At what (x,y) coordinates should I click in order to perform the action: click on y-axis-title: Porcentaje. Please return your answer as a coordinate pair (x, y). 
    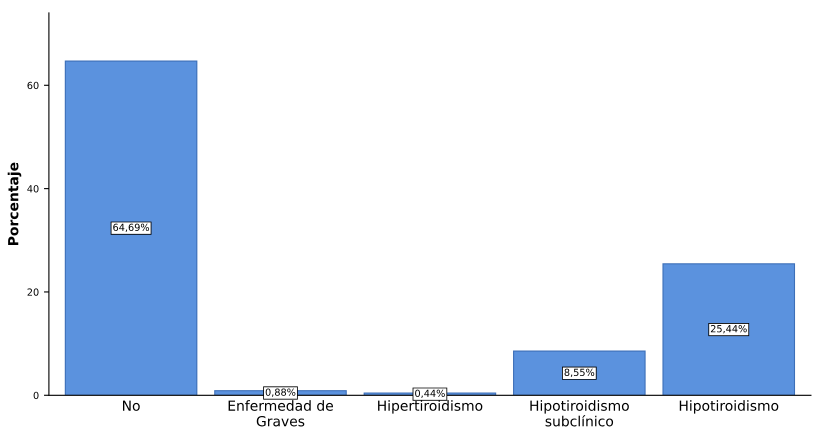
    Looking at the image, I should click on (15, 203).